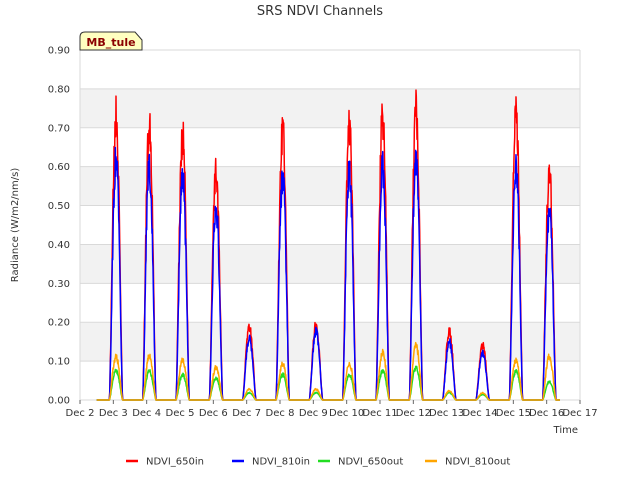  I want to click on y-tick-label: 0.80, so click(59, 89).